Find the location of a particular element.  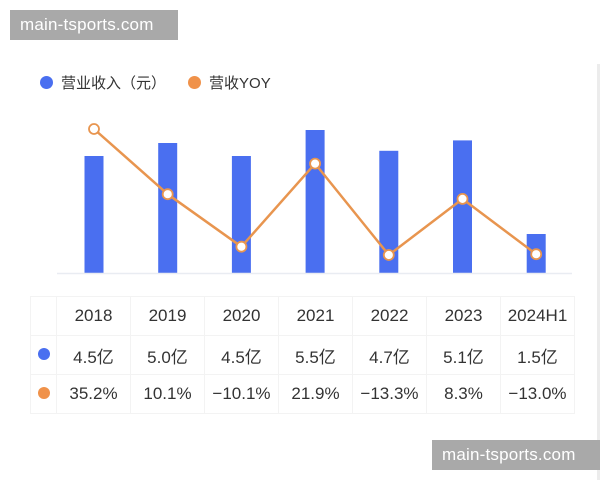

legend-item-revenue: 营业收入（元） is located at coordinates (103, 82).